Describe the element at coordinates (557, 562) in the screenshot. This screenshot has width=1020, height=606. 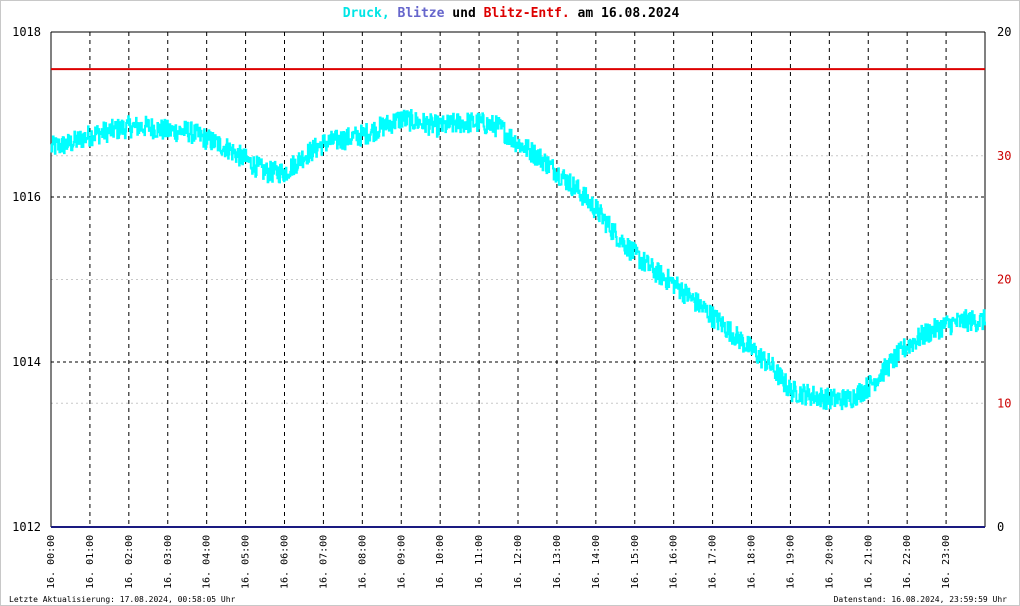
I see `x-tick-label: 16. 13:00` at that location.